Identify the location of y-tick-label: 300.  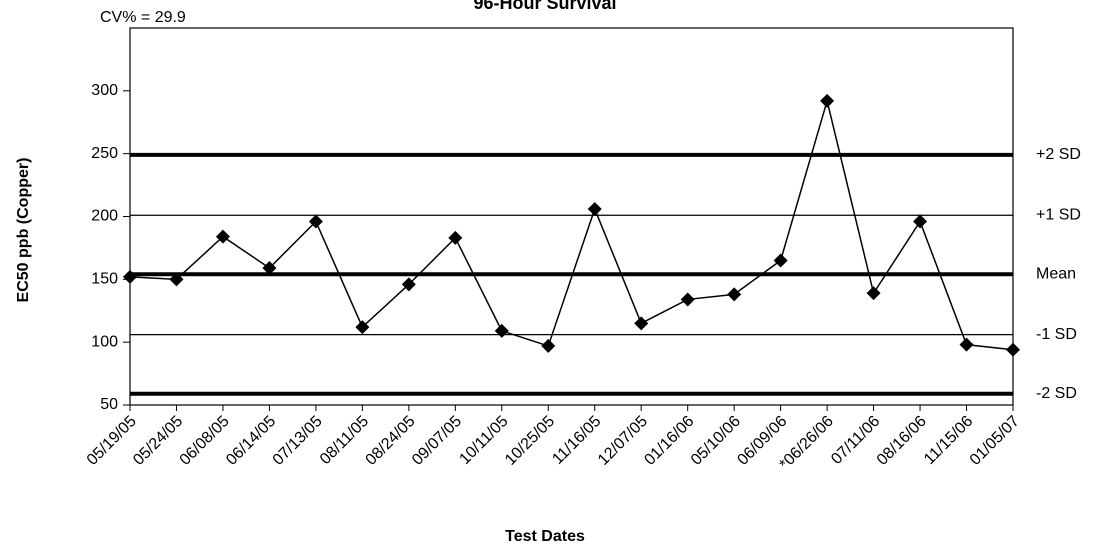
(104, 90).